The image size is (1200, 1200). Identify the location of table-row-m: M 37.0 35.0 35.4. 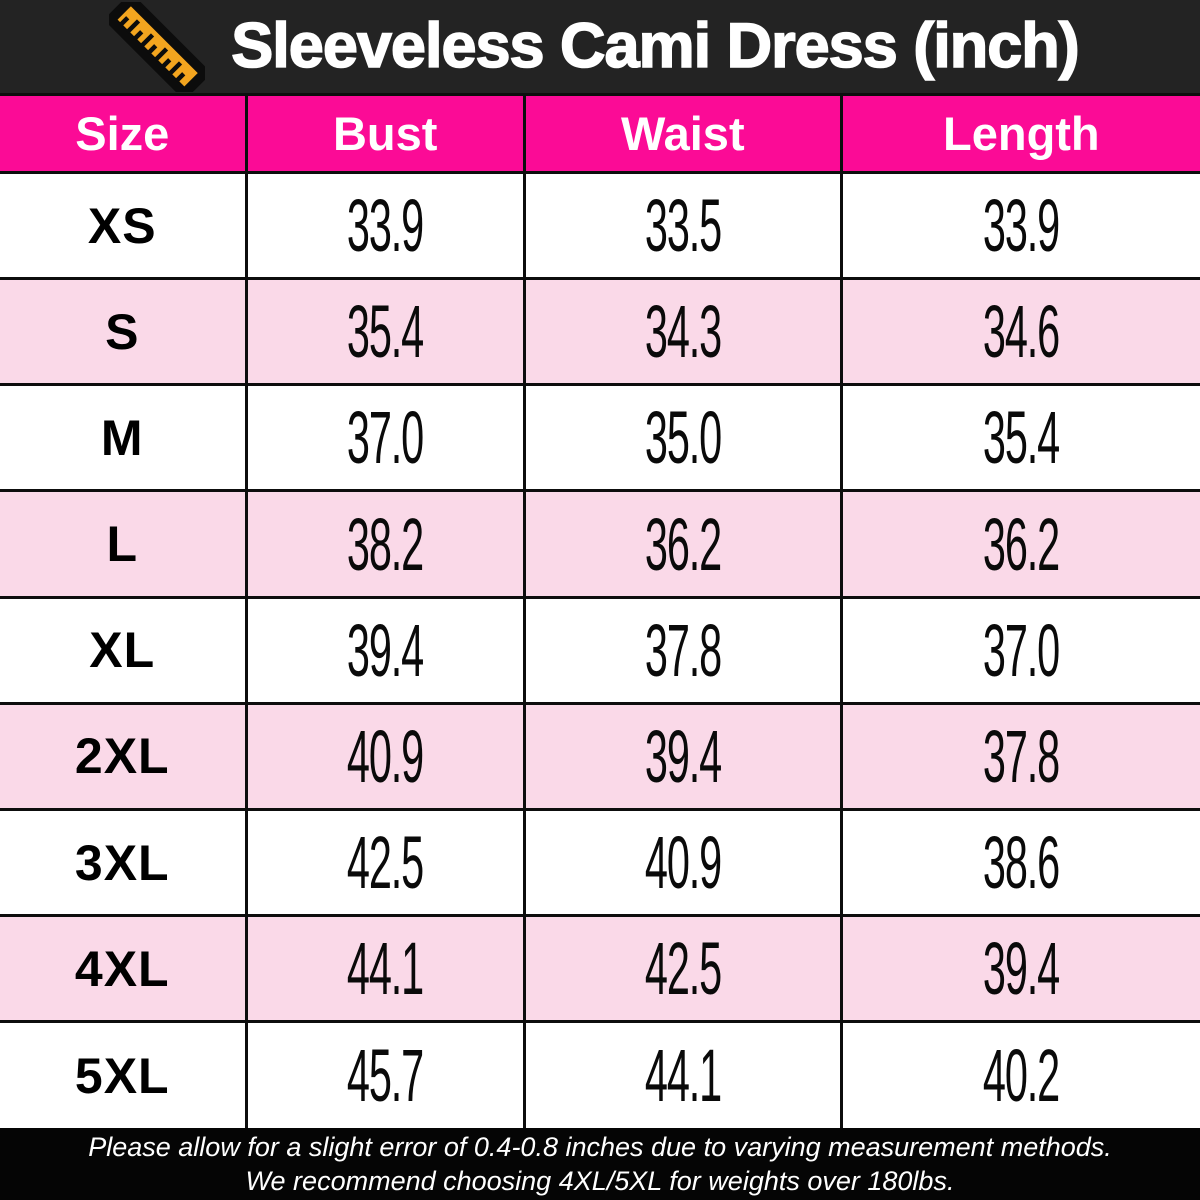
(600, 438).